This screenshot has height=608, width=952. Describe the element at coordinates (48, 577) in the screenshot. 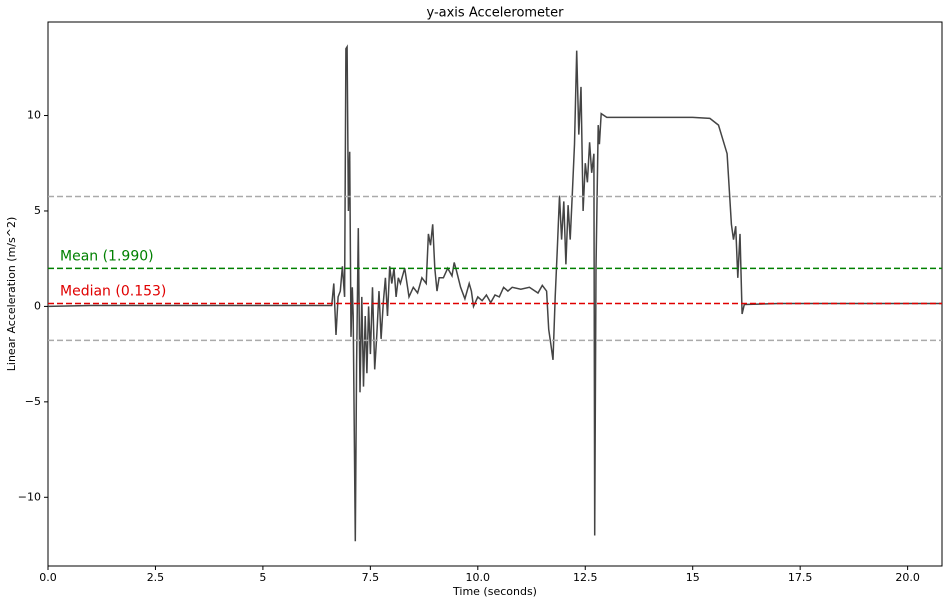

I see `x-tick-label: 0.0` at that location.